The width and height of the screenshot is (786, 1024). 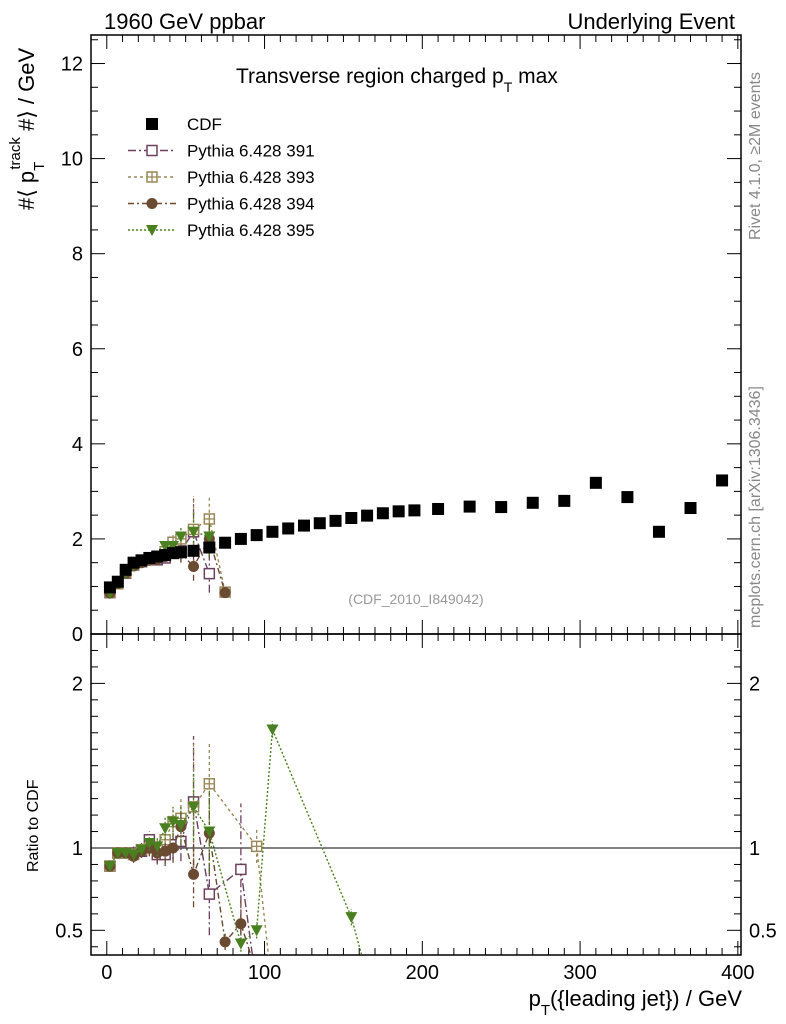 I want to click on header-right: Underlying Event, so click(x=651, y=21).